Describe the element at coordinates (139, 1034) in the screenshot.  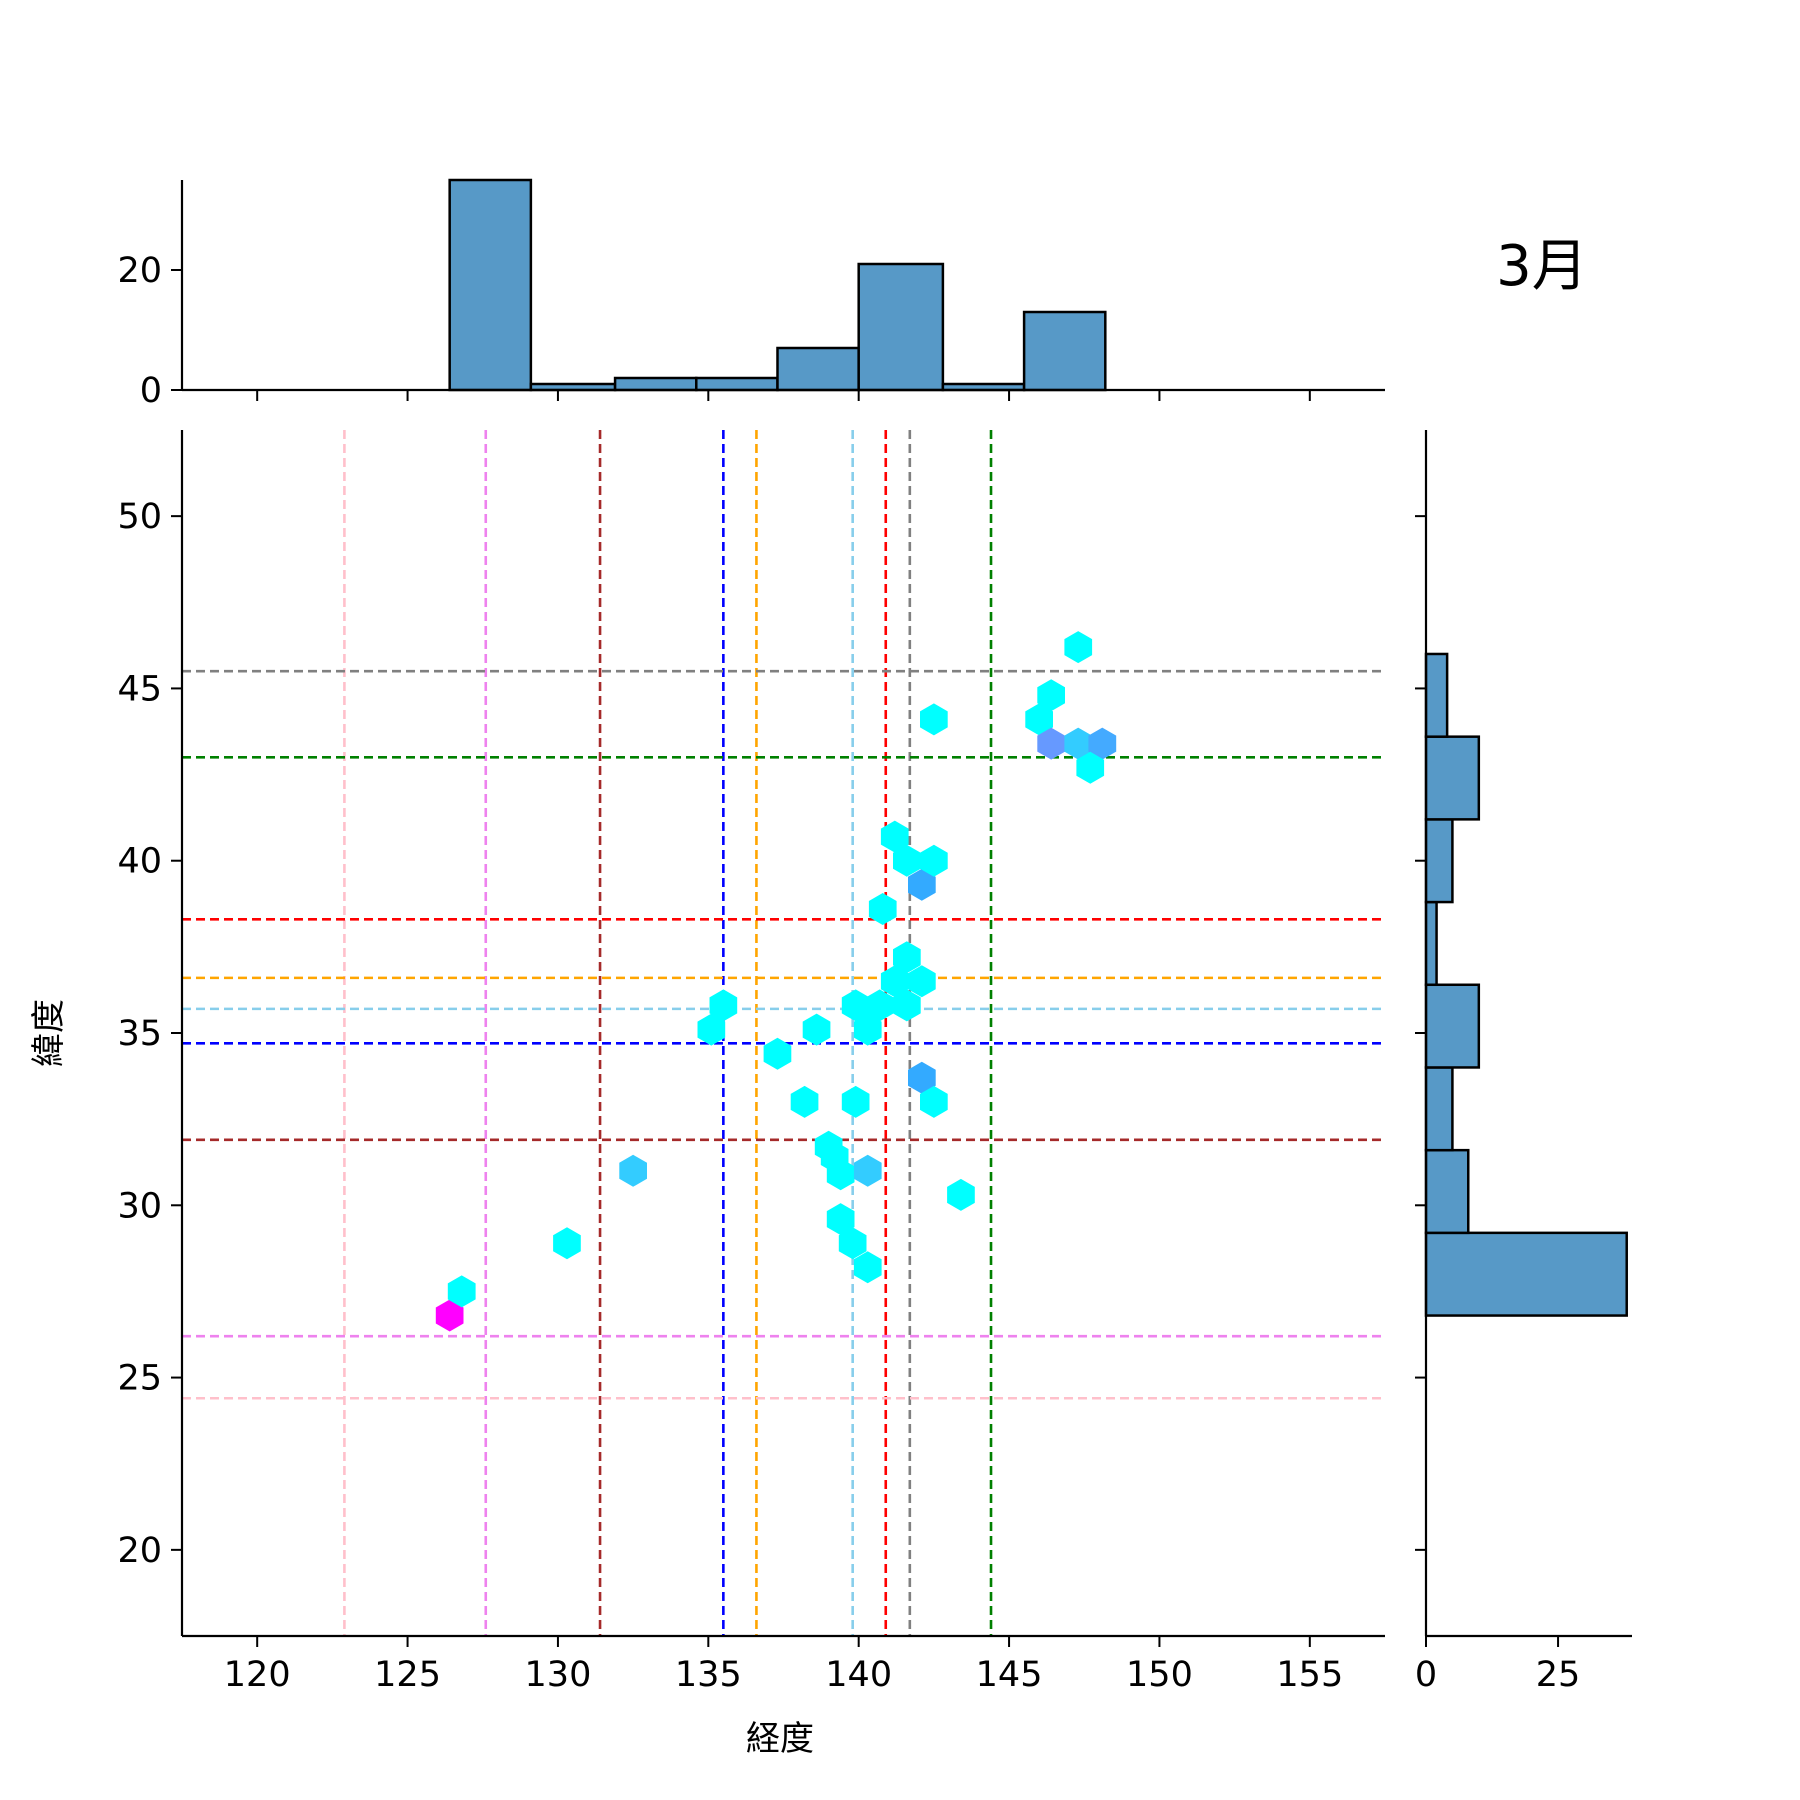
I see `y-tick-label: 35` at that location.